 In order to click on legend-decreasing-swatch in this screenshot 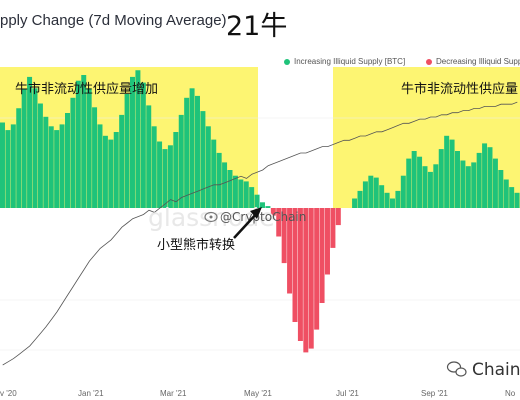, I will do `click(429, 61)`.